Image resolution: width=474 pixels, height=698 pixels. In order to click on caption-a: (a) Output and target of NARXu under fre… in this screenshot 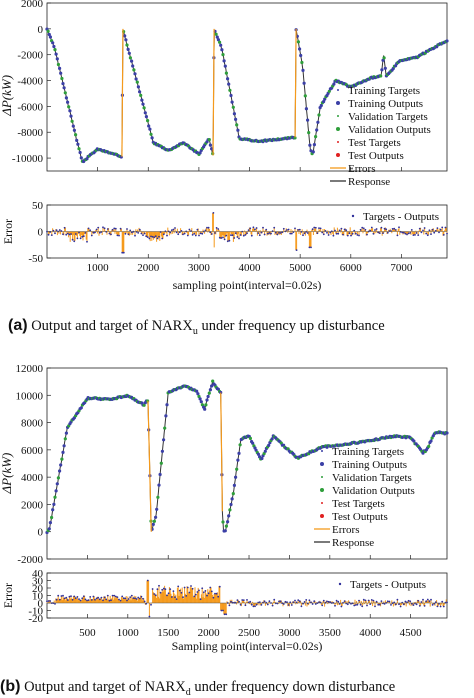, I will do `click(196, 327)`.